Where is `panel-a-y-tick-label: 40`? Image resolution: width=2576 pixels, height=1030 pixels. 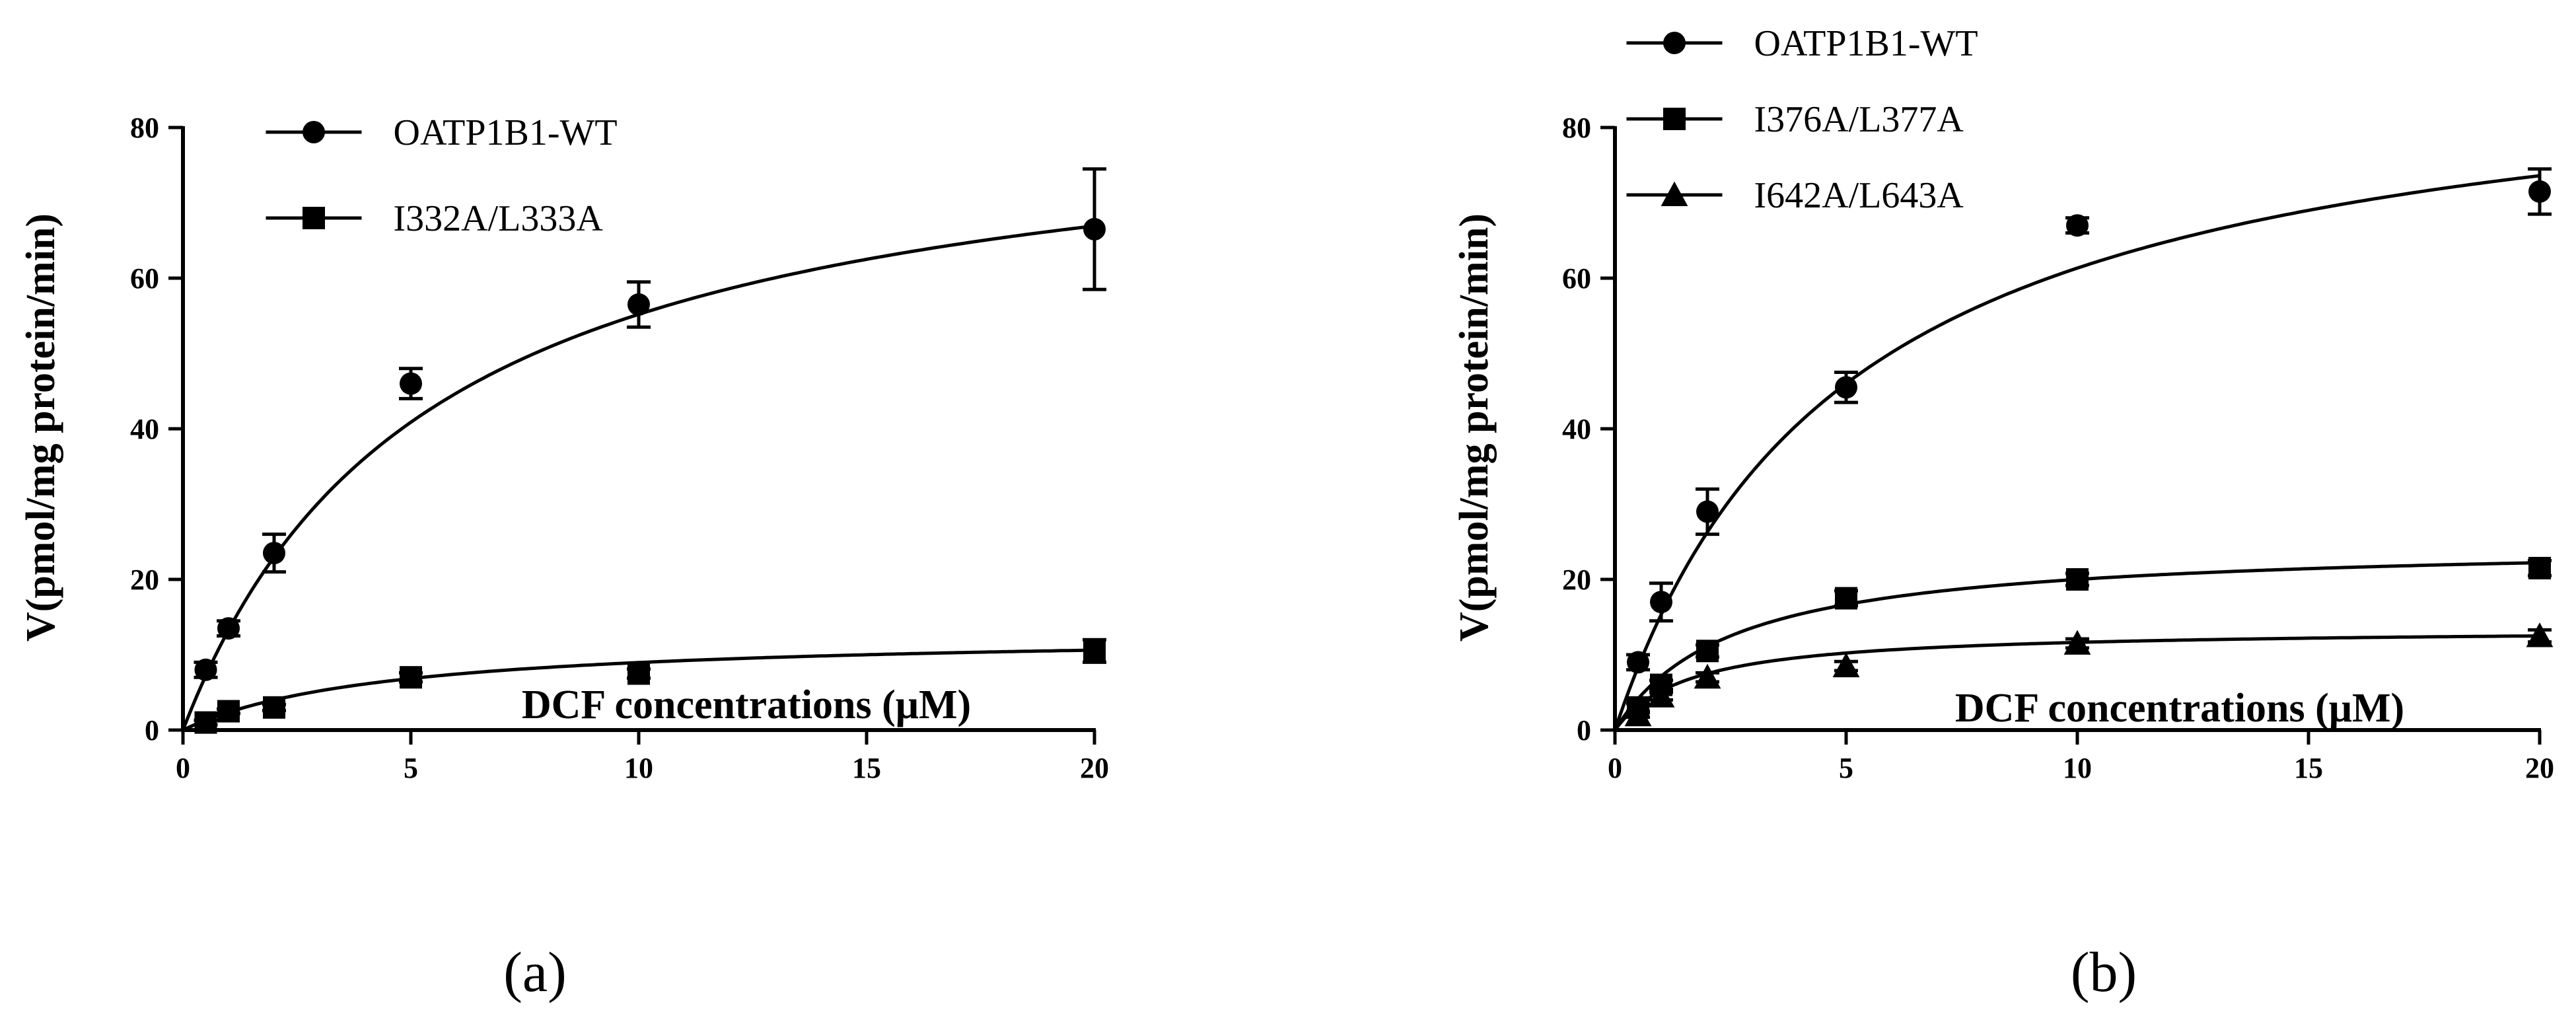
panel-a-y-tick-label: 40 is located at coordinates (144, 429).